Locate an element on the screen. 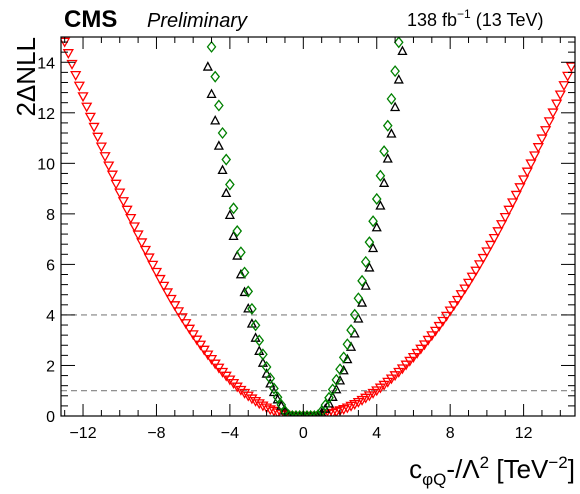  x-axis-label: cφQ-/Λ2 [TeV−2] is located at coordinates (492, 471).